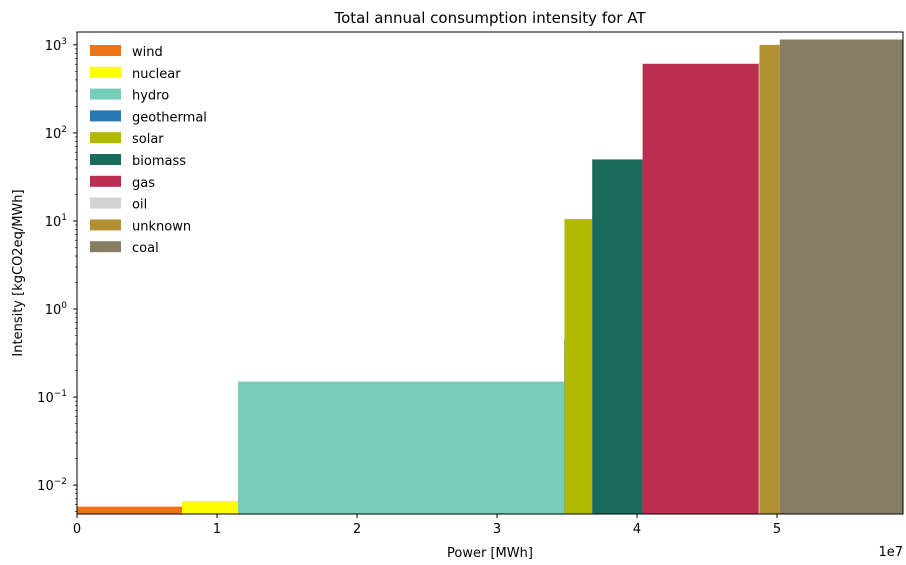 This screenshot has height=565, width=906. Describe the element at coordinates (700, 289) in the screenshot. I see `bar-gas` at that location.